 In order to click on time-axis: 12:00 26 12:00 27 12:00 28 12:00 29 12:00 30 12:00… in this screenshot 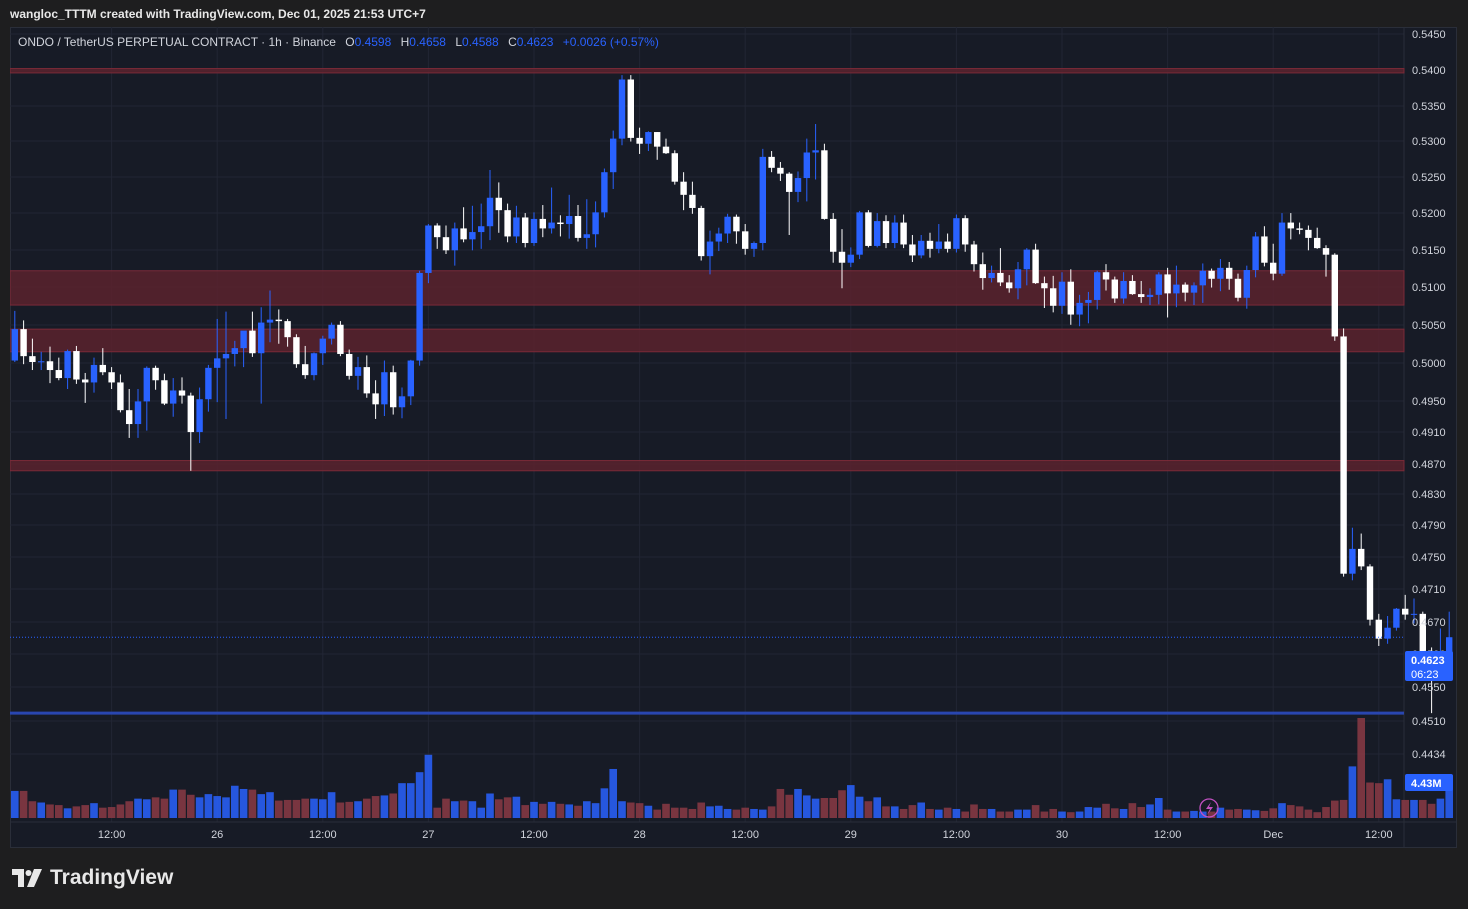, I will do `click(777, 835)`.